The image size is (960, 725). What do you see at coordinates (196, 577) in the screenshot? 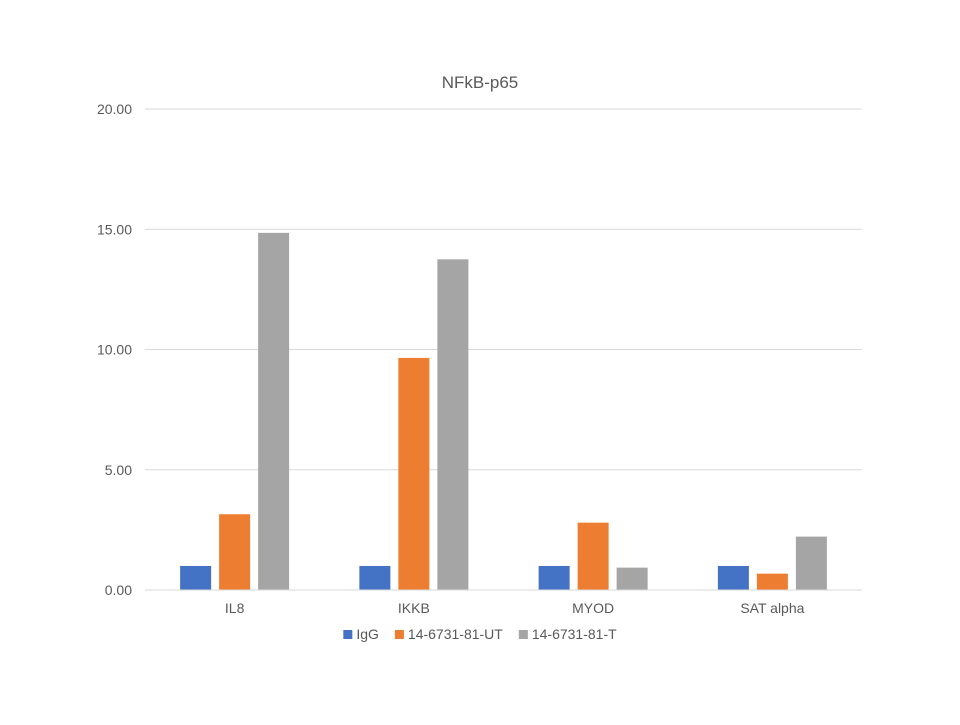
I see `bar-igg-il8` at bounding box center [196, 577].